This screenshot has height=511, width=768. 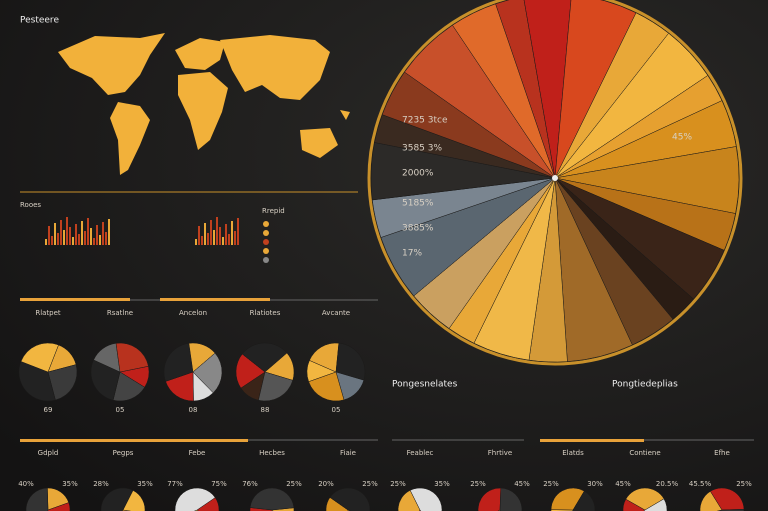 I want to click on pie-title: Rsatlne, so click(x=120, y=313).